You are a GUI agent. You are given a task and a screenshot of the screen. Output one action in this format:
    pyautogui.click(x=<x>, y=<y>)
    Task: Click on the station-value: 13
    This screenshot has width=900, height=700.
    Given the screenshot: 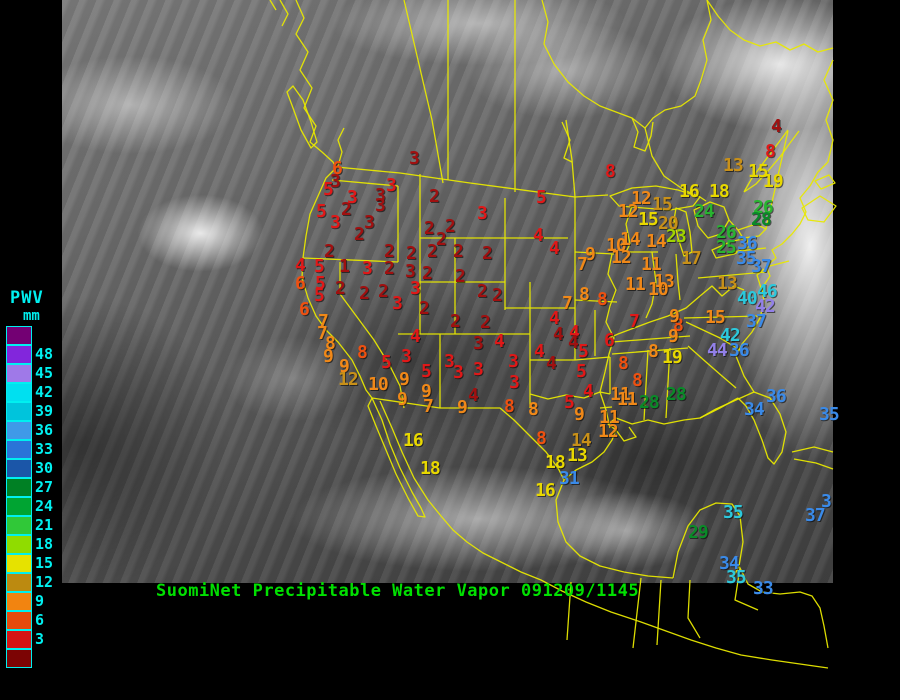 What is the action you would take?
    pyautogui.click(x=727, y=283)
    